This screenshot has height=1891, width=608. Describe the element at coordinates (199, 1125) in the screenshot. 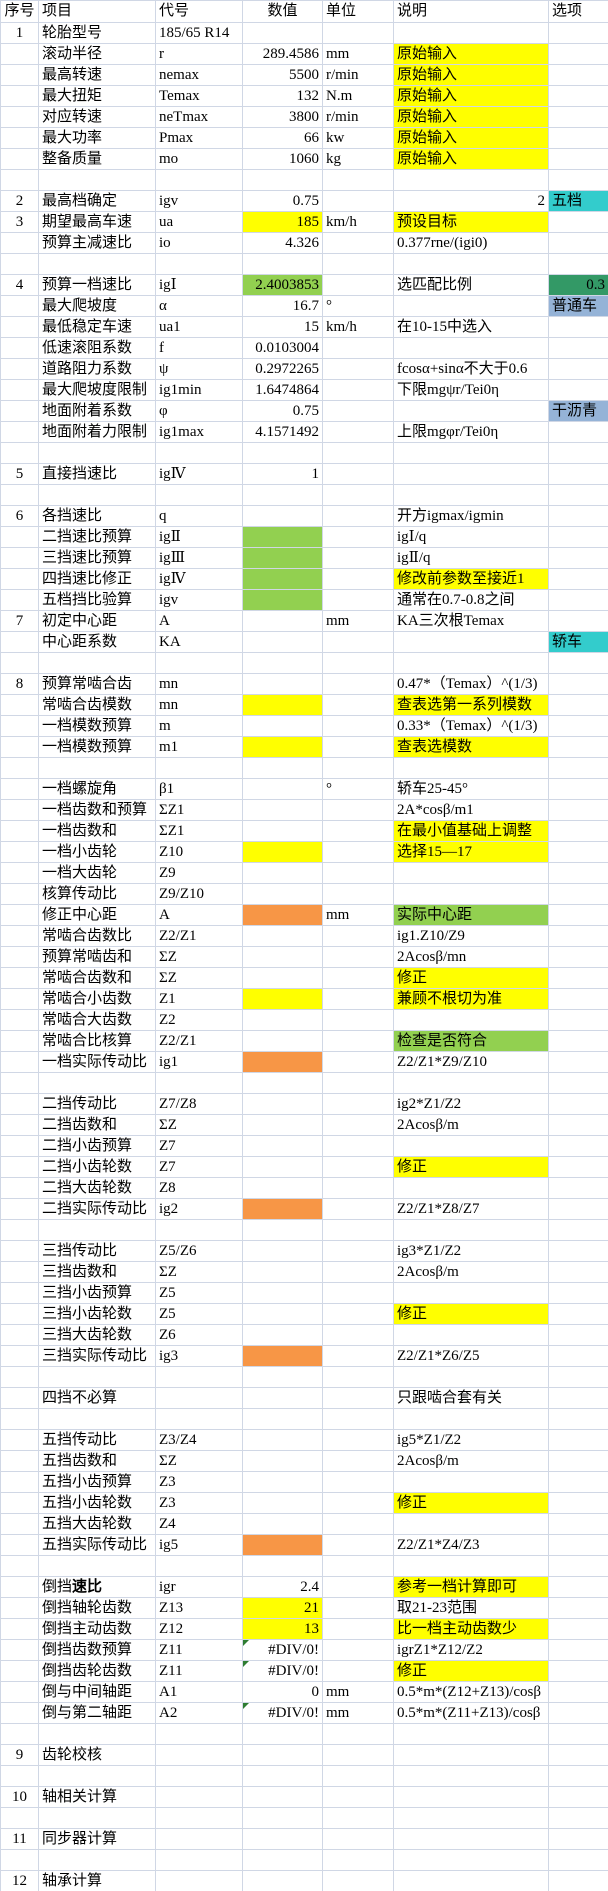

I see `cell-code: ΣZ` at that location.